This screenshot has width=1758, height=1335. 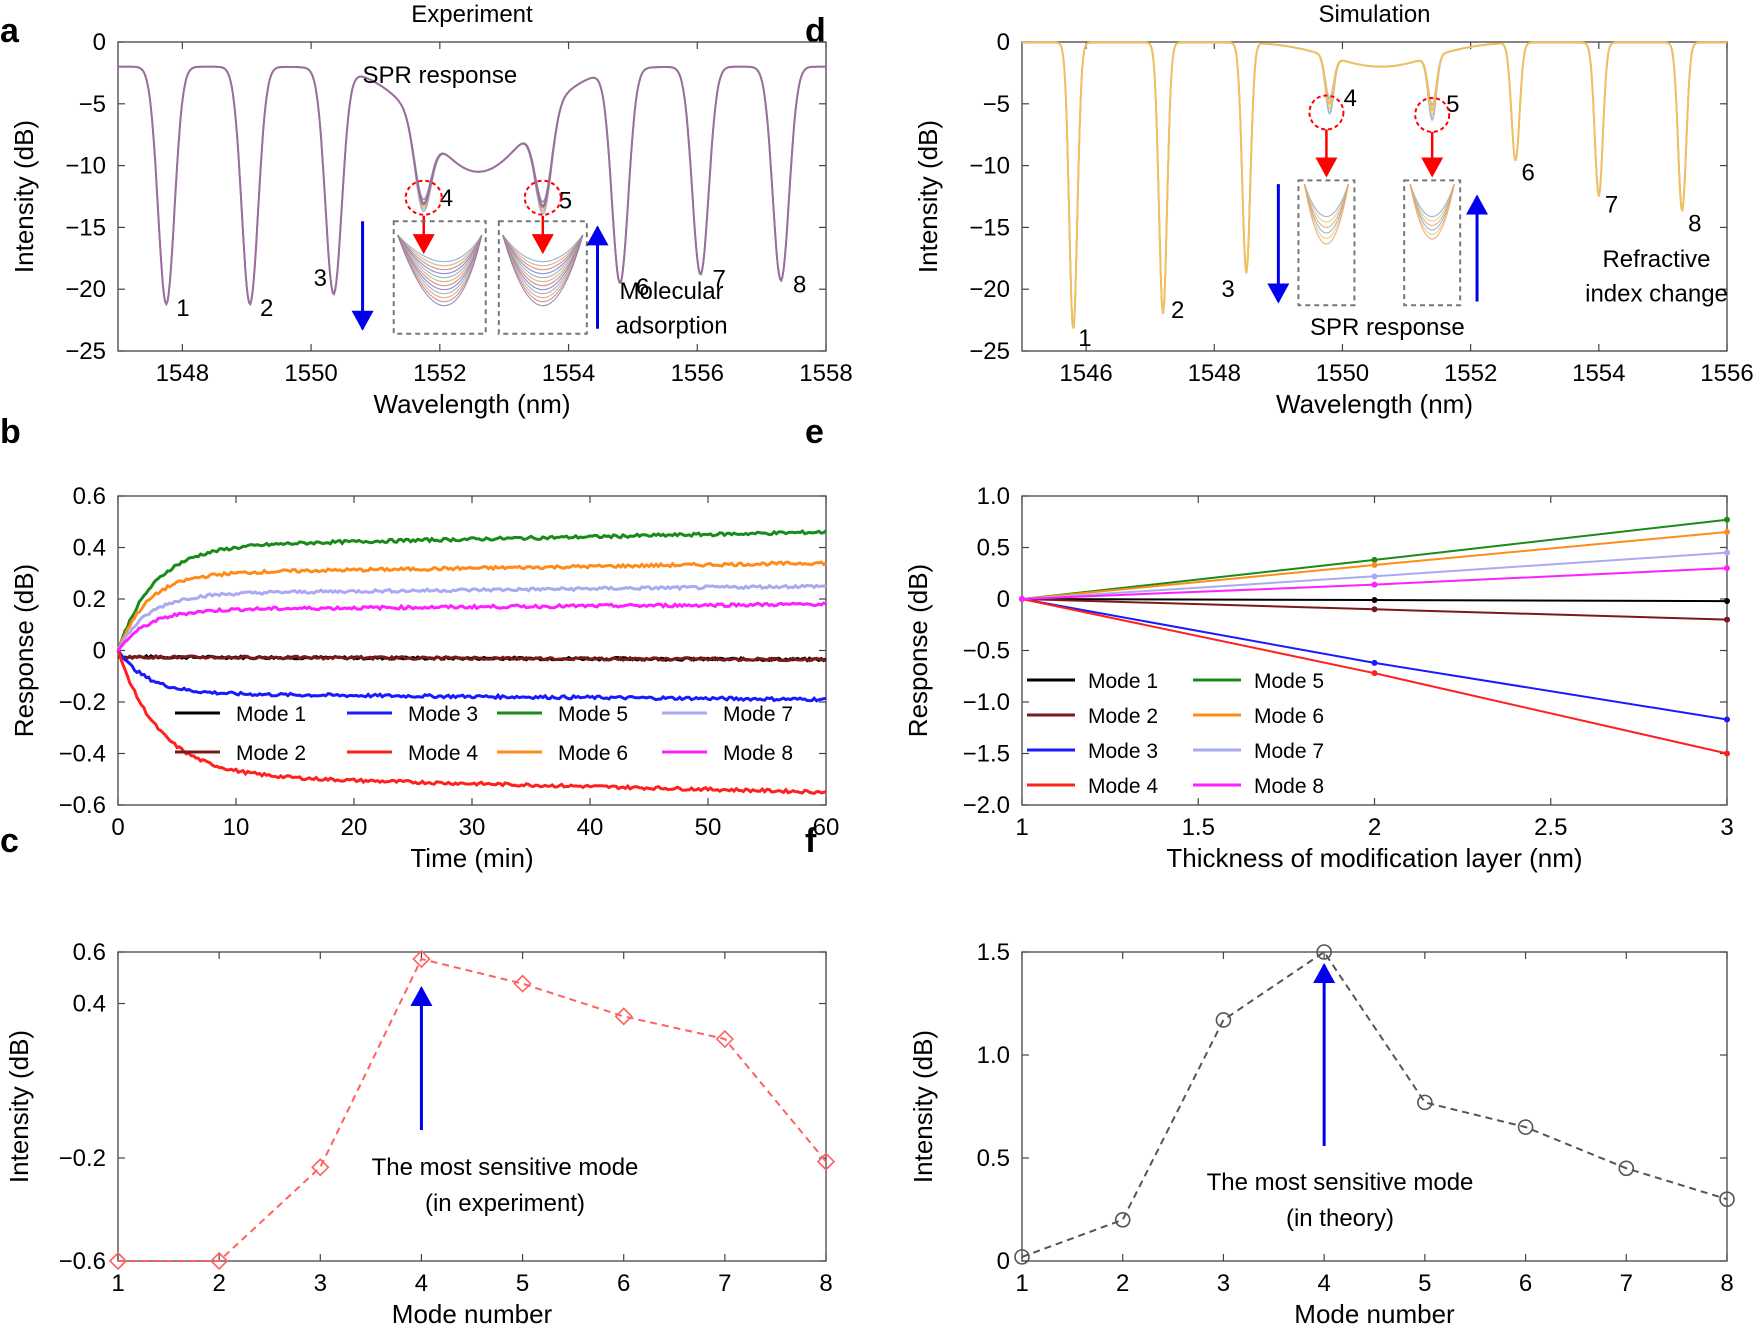 What do you see at coordinates (1611, 205) in the screenshot?
I see `dip-label-d-7: 7` at bounding box center [1611, 205].